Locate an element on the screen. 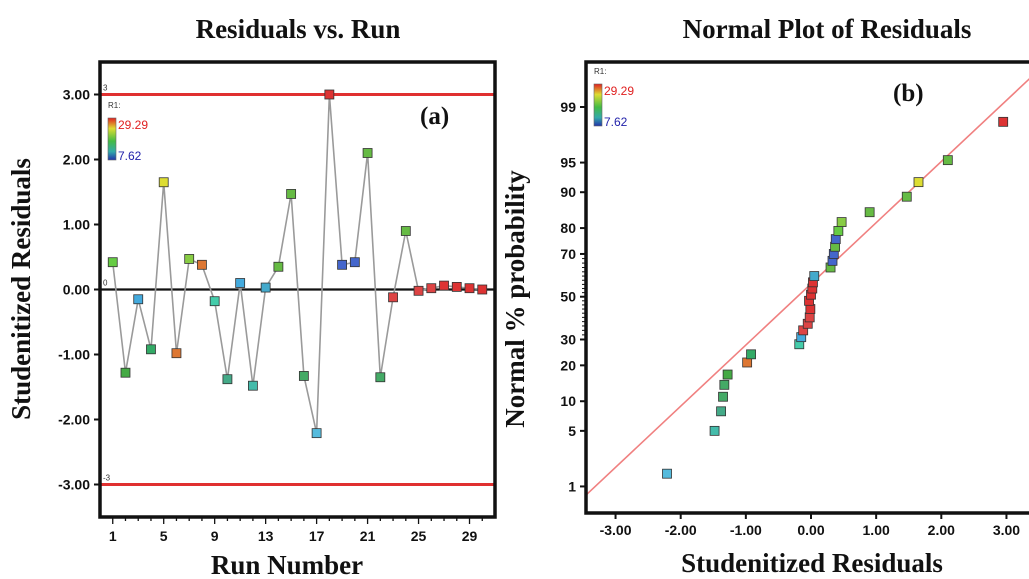 This screenshot has height=579, width=1029. x-tick-label-b-0: -3.00 is located at coordinates (616, 530).